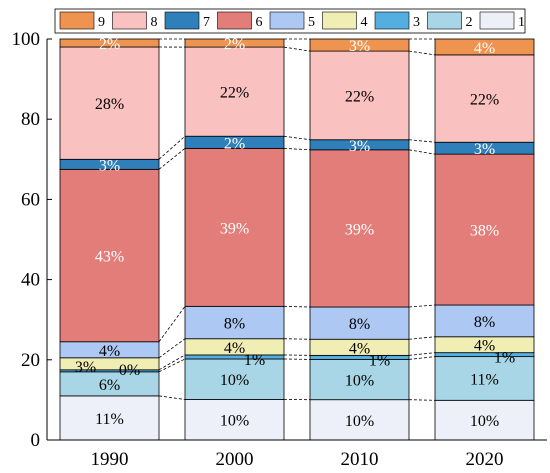  I want to click on legend-label: 6, so click(259, 22).